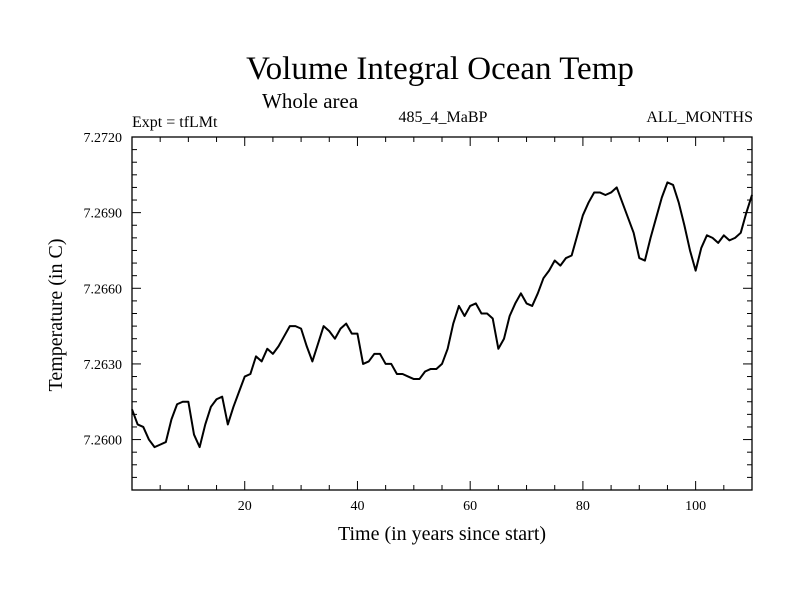 The width and height of the screenshot is (800, 600). I want to click on period-label: 485_4_MaBP, so click(443, 117).